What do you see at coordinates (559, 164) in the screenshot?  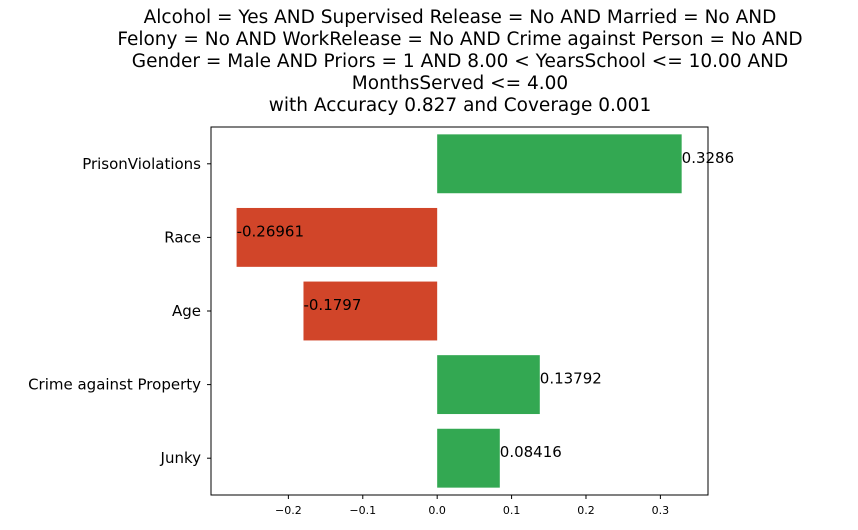 I see `bar-prisonviolations` at bounding box center [559, 164].